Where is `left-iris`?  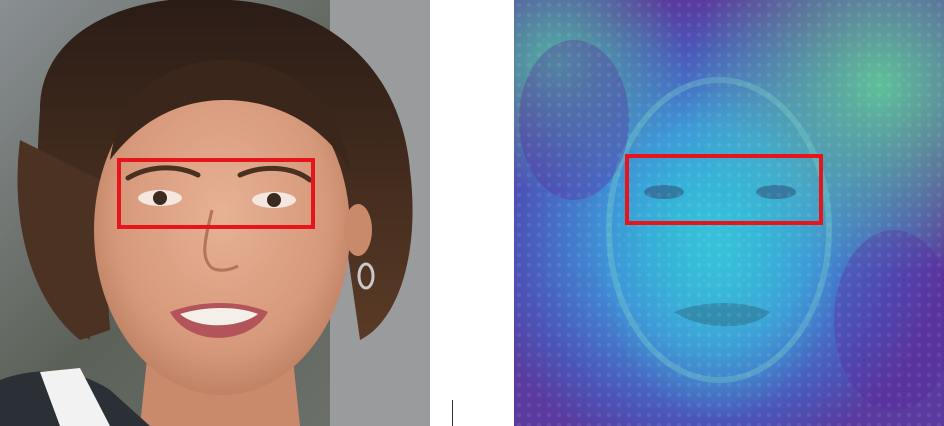
left-iris is located at coordinates (160, 198).